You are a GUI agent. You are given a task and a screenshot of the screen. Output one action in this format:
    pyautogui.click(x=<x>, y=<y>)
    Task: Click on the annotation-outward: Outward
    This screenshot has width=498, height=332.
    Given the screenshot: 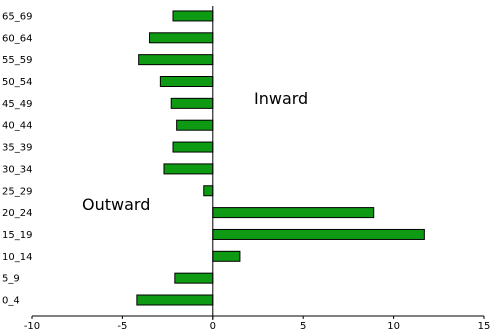 What is the action you would take?
    pyautogui.click(x=116, y=204)
    